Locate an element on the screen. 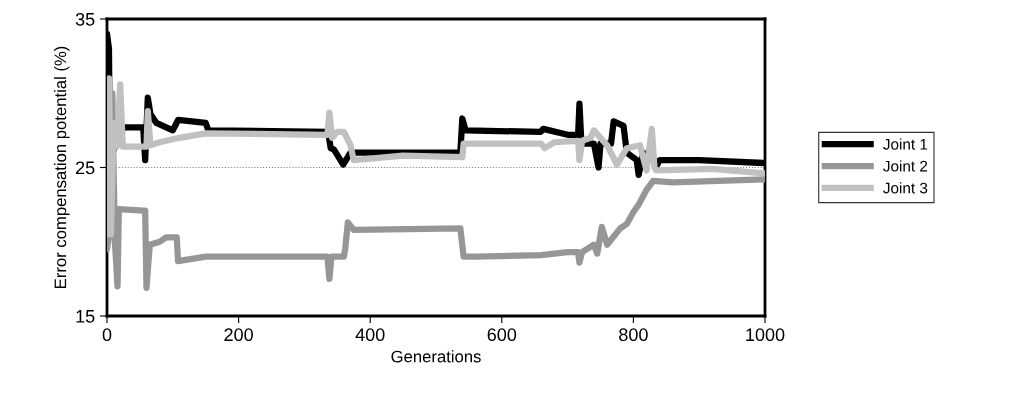  y-tick-label: 15 is located at coordinates (85, 316).